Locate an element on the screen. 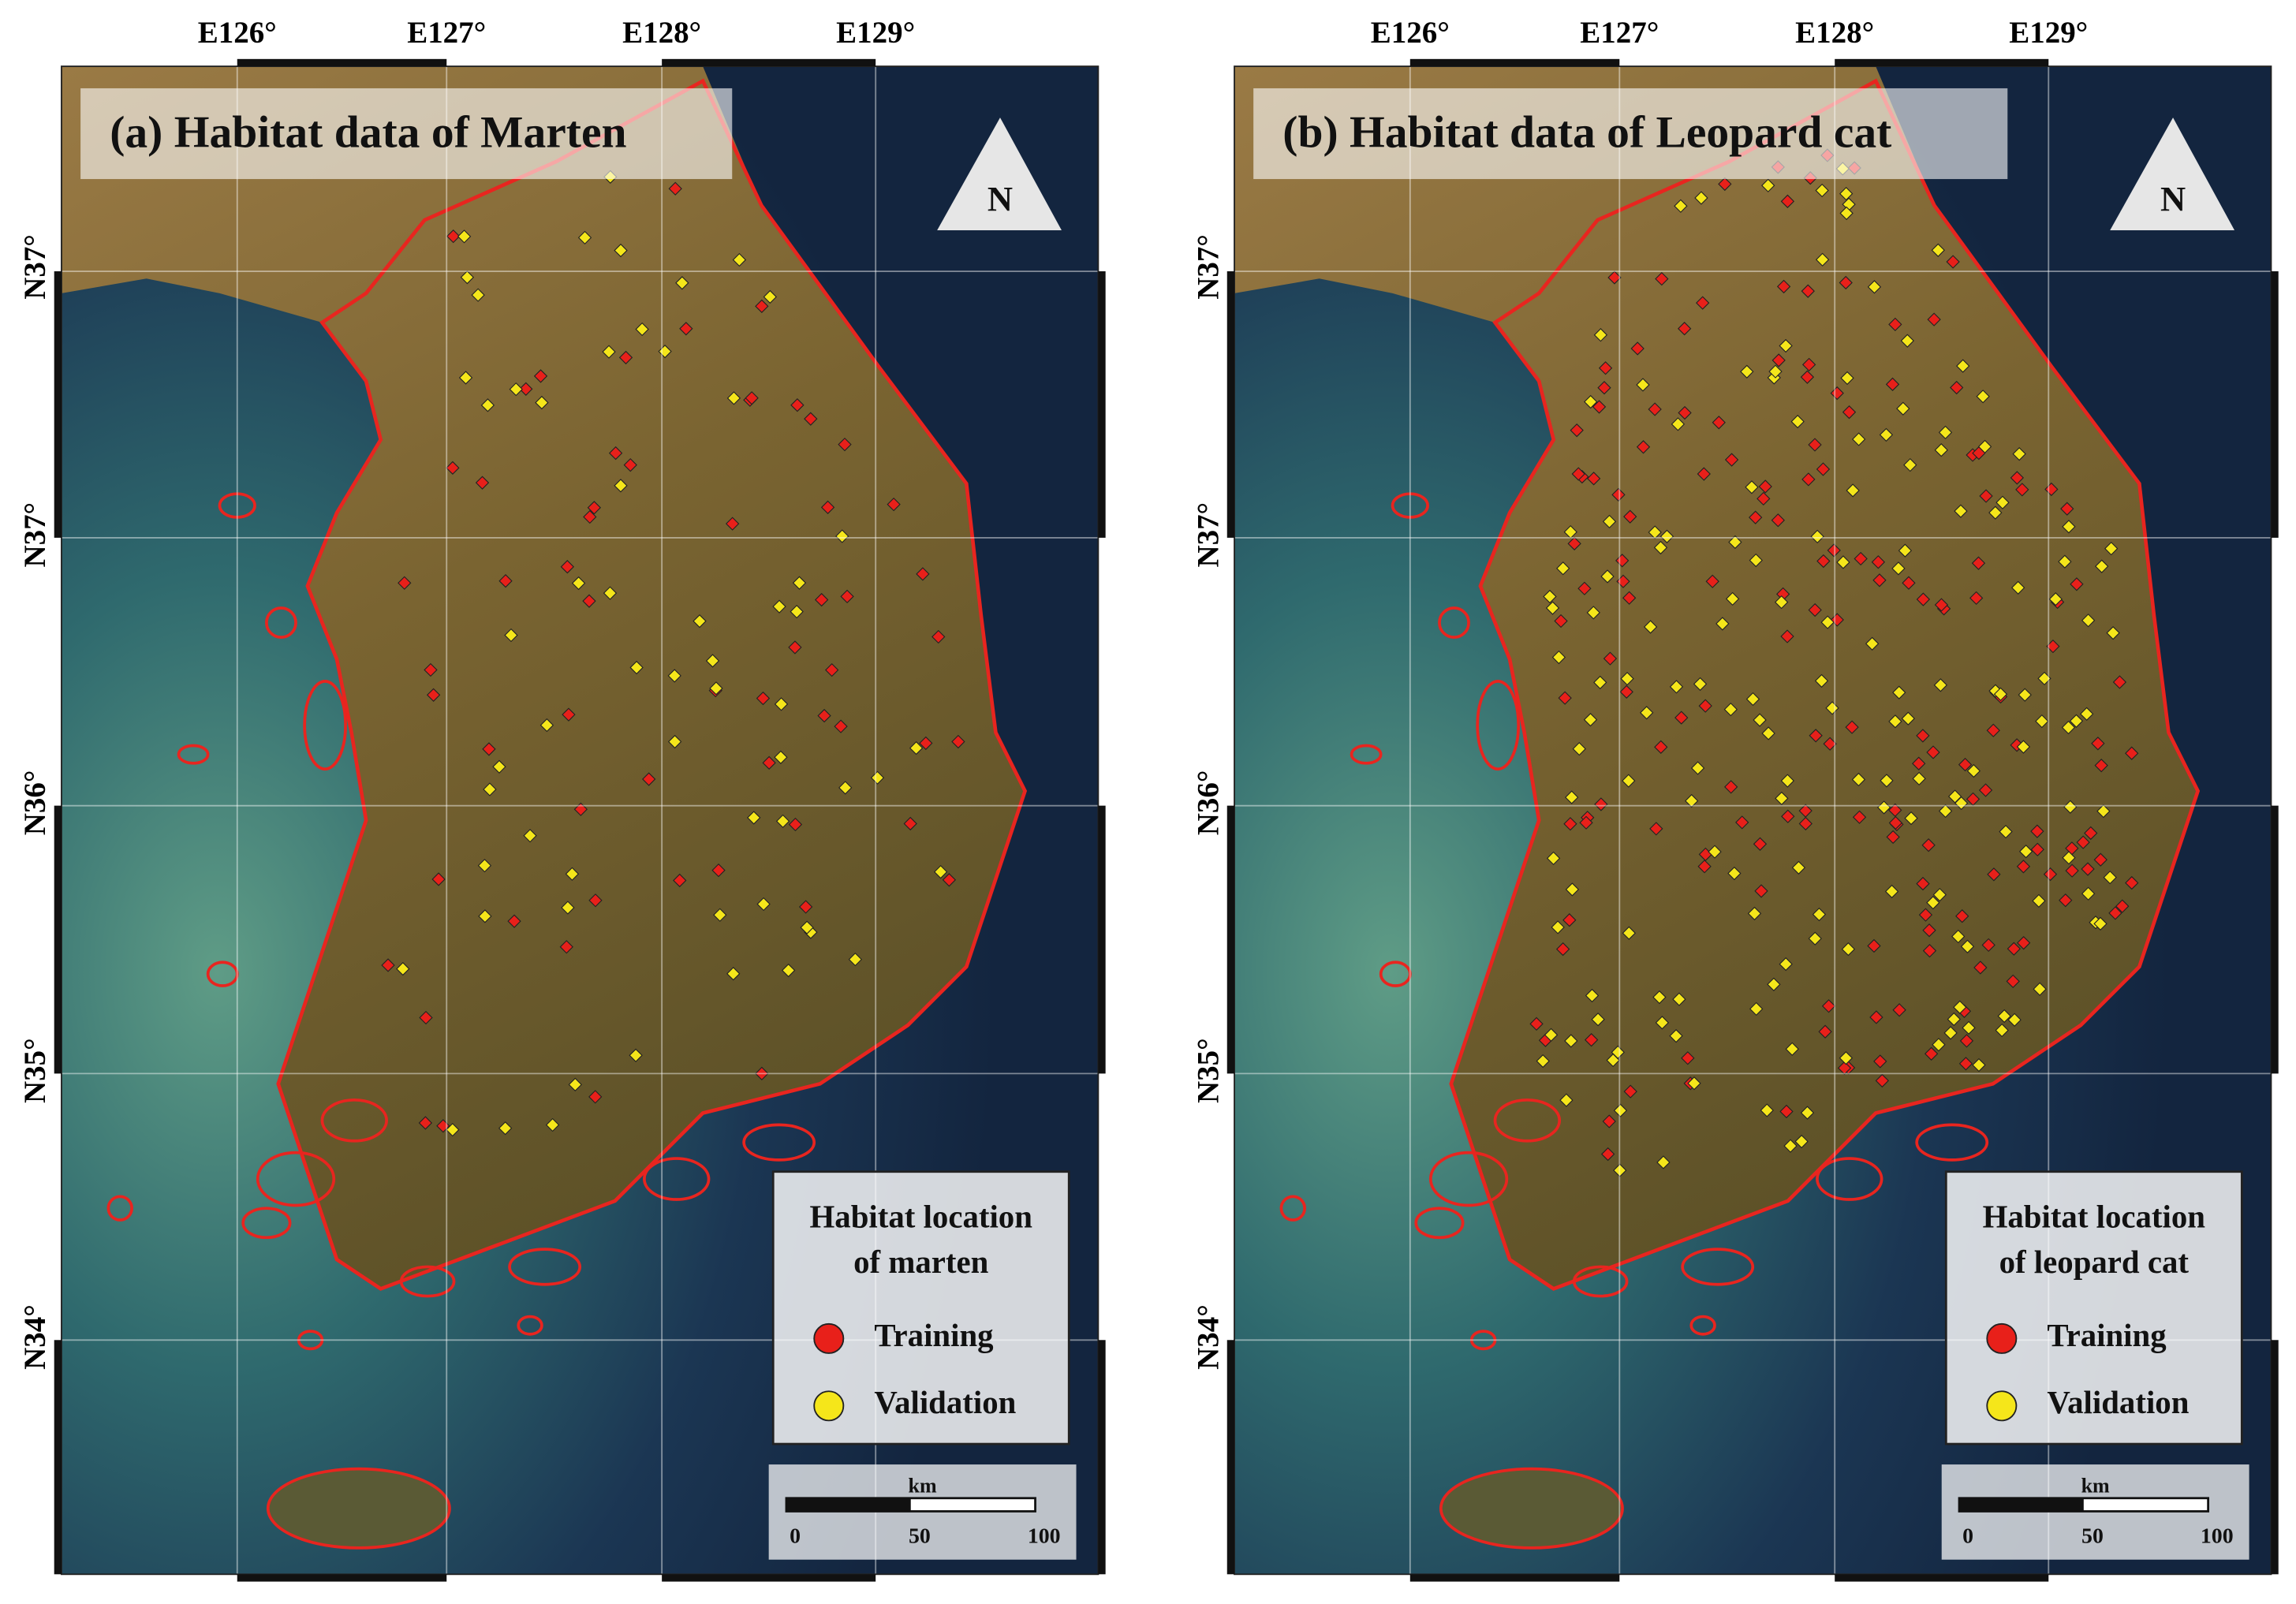 The width and height of the screenshot is (2296, 1604). longitude-label: E128° is located at coordinates (1834, 33).